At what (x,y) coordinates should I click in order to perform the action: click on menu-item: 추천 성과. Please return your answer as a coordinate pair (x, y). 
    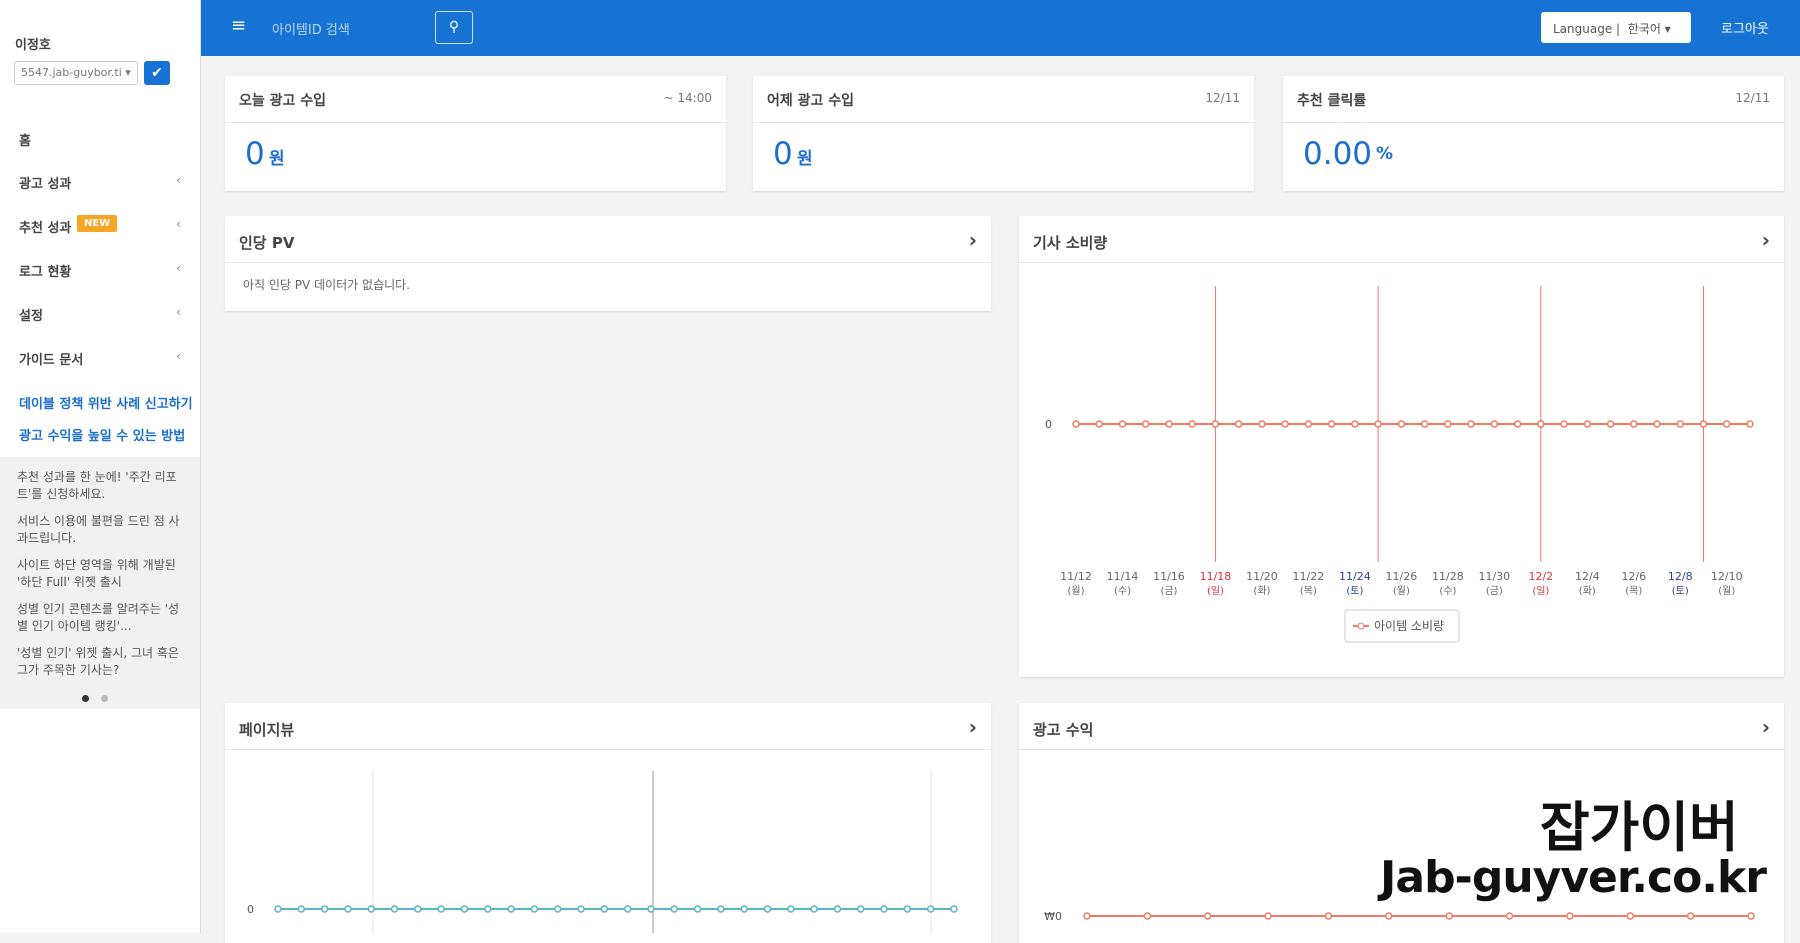
    Looking at the image, I should click on (45, 228).